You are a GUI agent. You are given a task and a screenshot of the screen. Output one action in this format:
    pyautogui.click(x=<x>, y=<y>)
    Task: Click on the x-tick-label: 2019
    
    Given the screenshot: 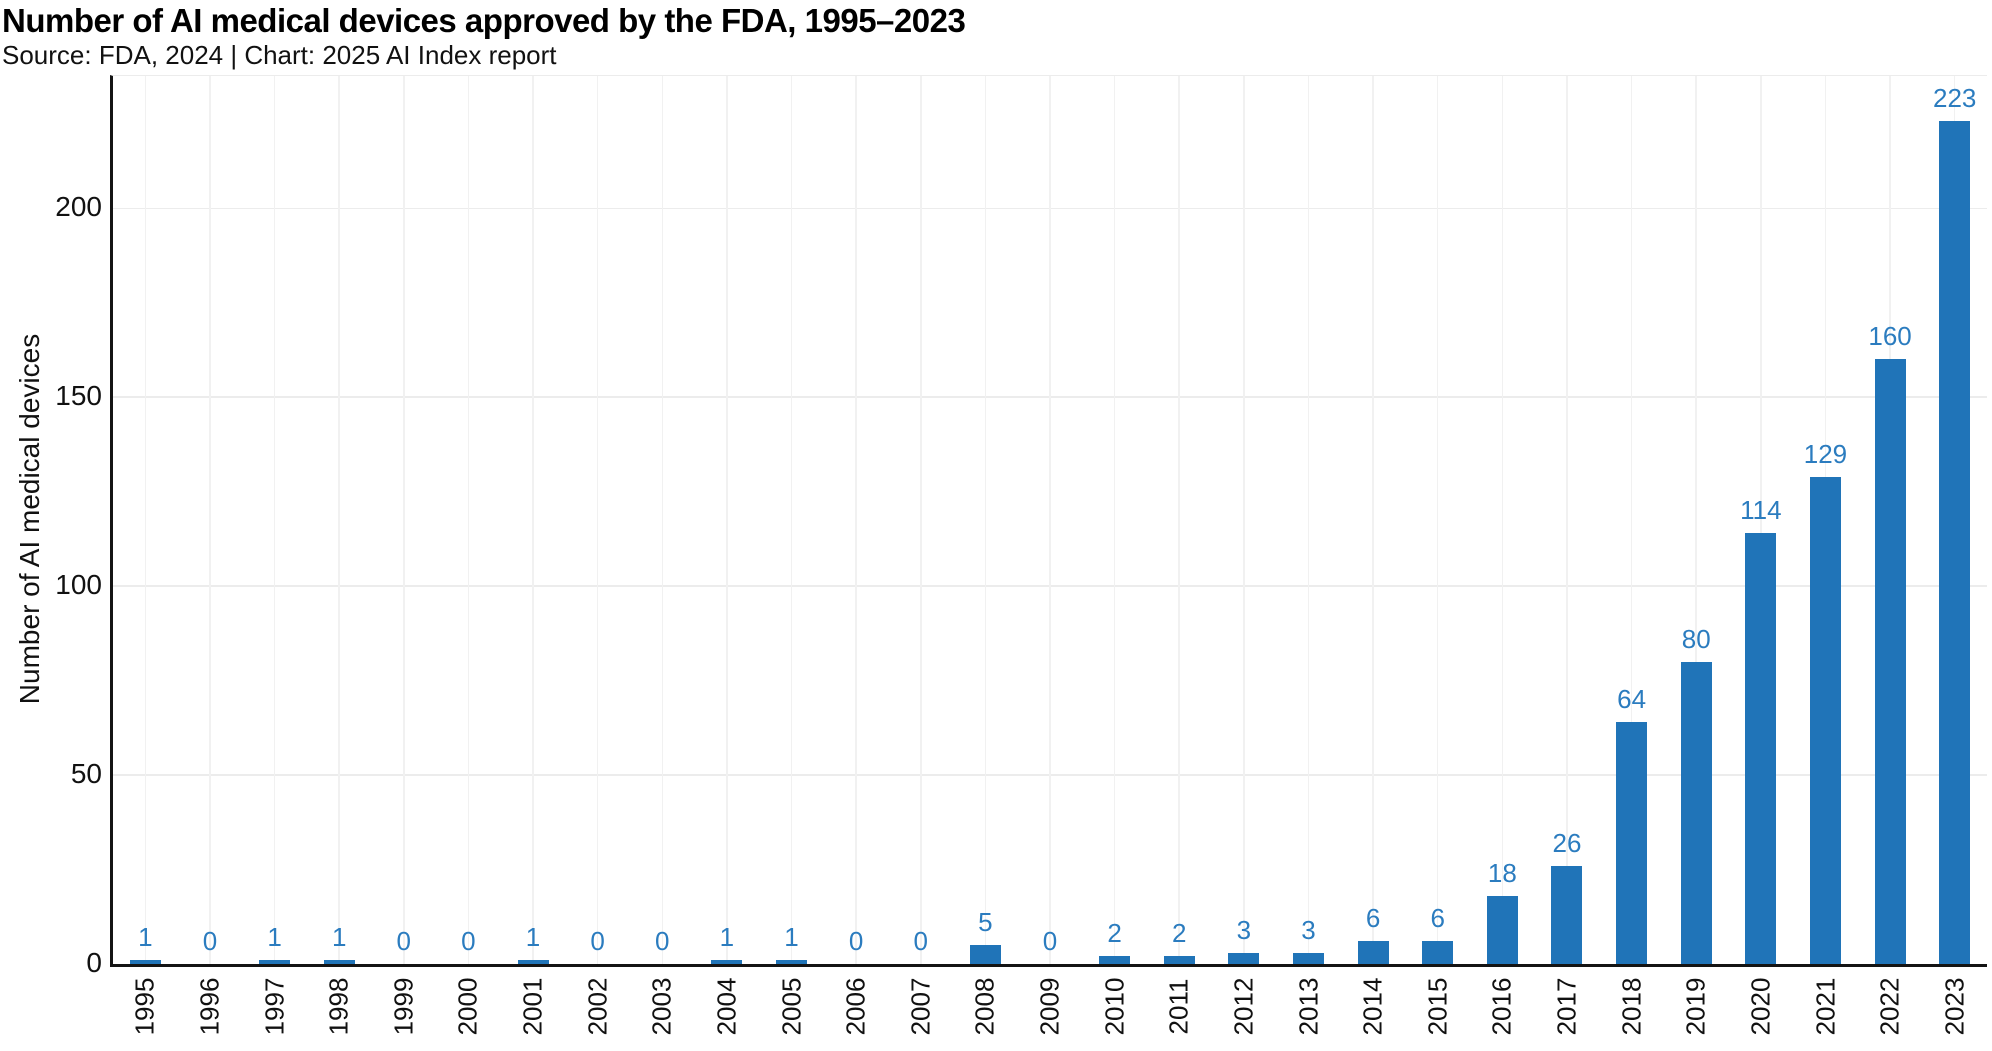 What is the action you would take?
    pyautogui.click(x=1695, y=1006)
    